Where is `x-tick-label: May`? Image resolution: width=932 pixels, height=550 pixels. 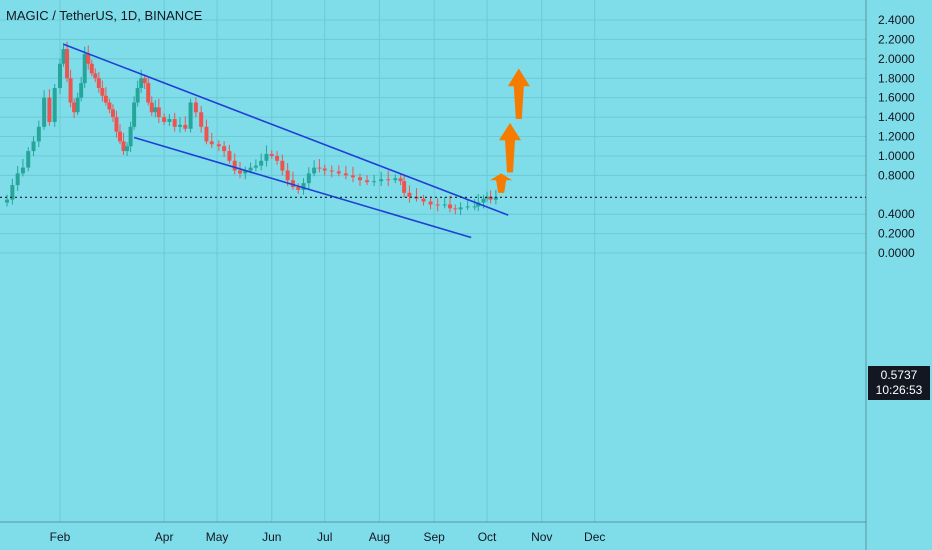 x-tick-label: May is located at coordinates (217, 537).